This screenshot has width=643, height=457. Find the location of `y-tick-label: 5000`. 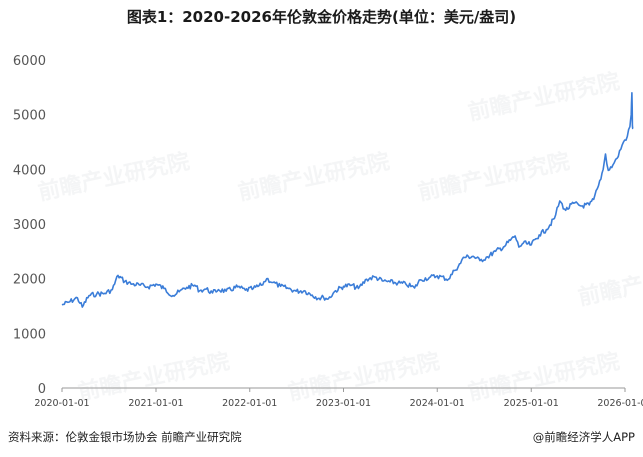

y-tick-label: 5000 is located at coordinates (29, 116).